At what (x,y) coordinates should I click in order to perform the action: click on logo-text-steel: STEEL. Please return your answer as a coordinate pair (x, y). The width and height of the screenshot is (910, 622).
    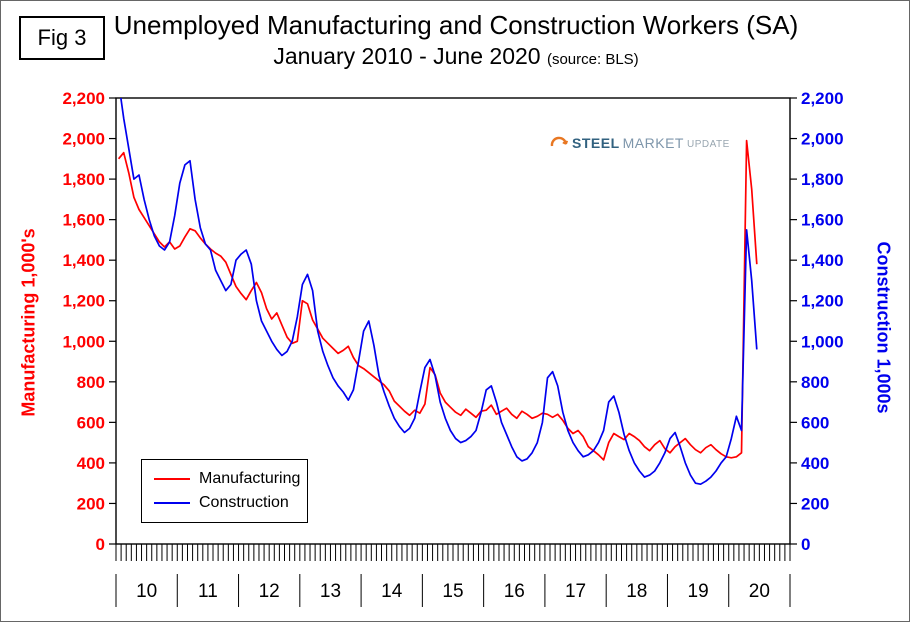
    Looking at the image, I should click on (596, 143).